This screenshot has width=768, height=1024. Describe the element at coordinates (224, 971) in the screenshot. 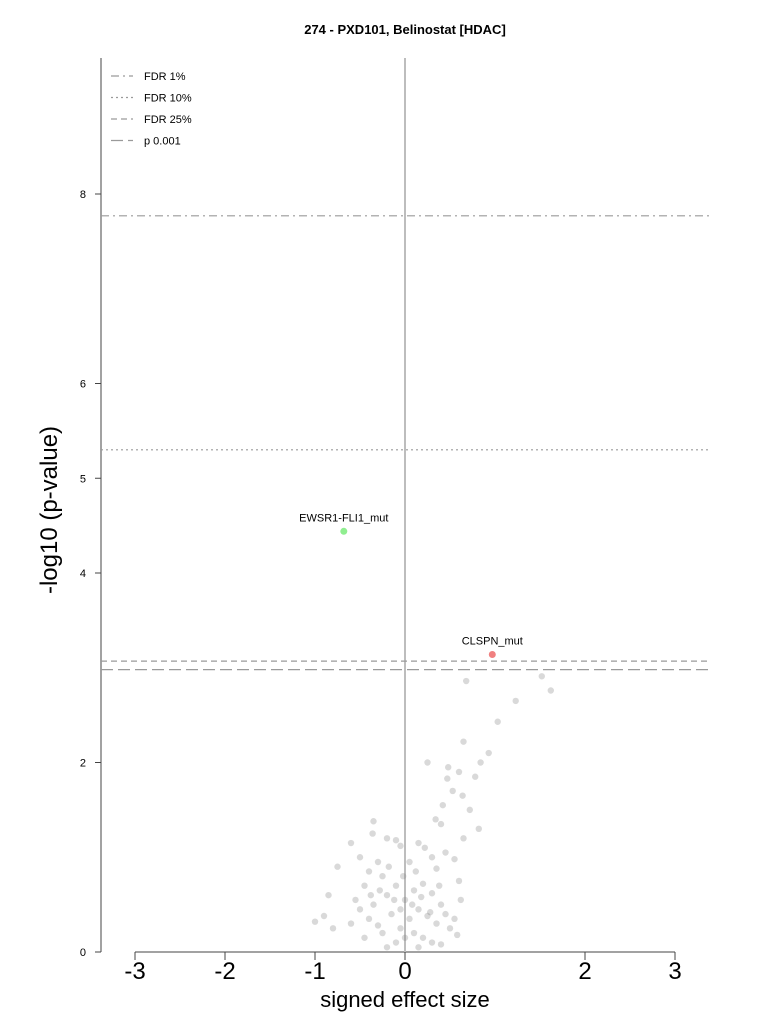

I see `x-tick-label: -2` at that location.